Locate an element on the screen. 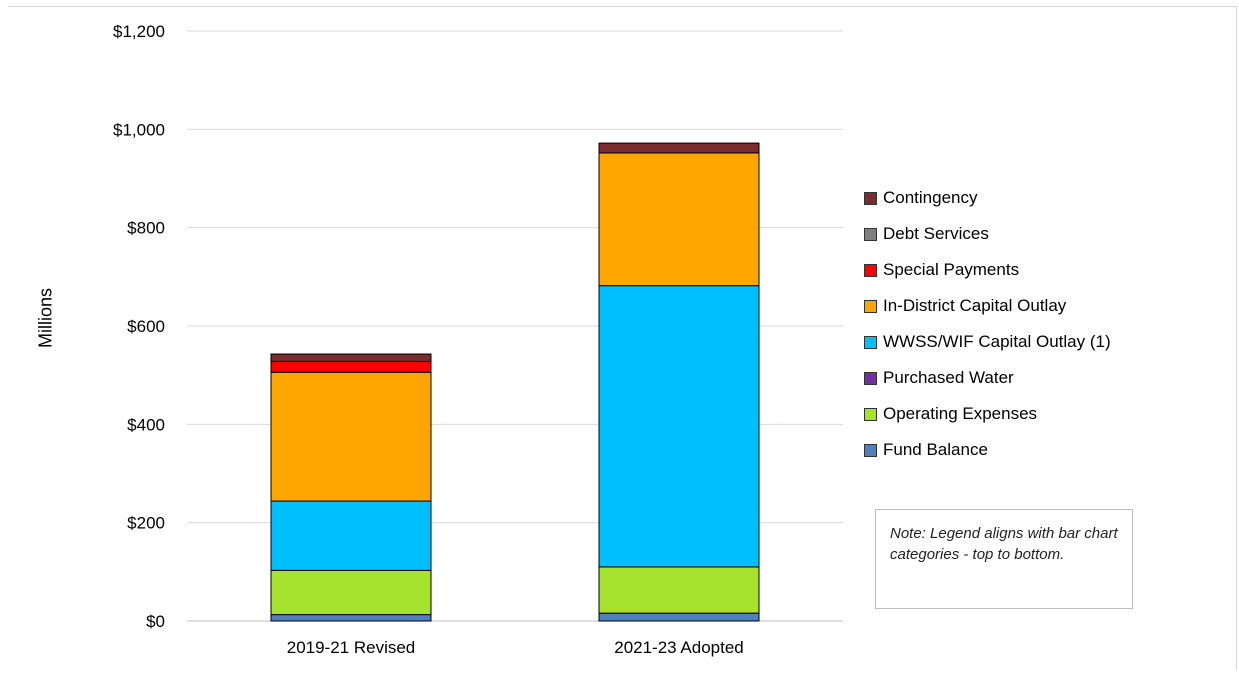 The width and height of the screenshot is (1239, 673). legend-item: Operating Expenses is located at coordinates (1029, 414).